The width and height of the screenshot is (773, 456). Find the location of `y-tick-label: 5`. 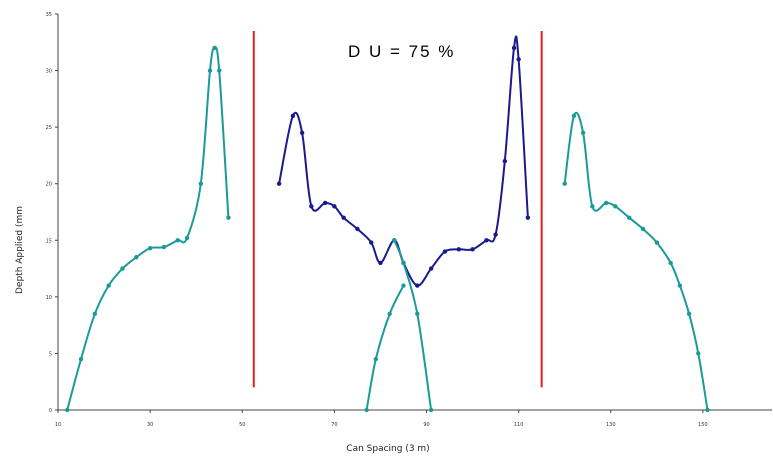

y-tick-label: 5 is located at coordinates (50, 354).